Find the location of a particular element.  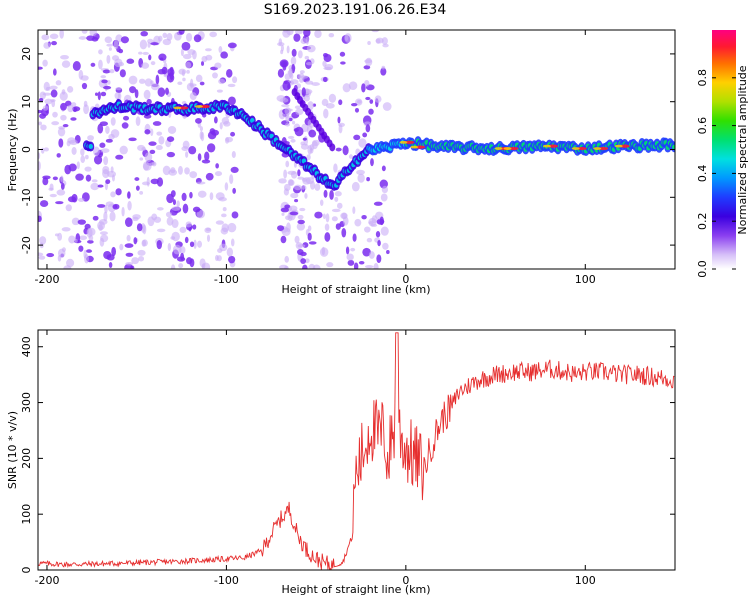

ridge-core is located at coordinates (90, 147).